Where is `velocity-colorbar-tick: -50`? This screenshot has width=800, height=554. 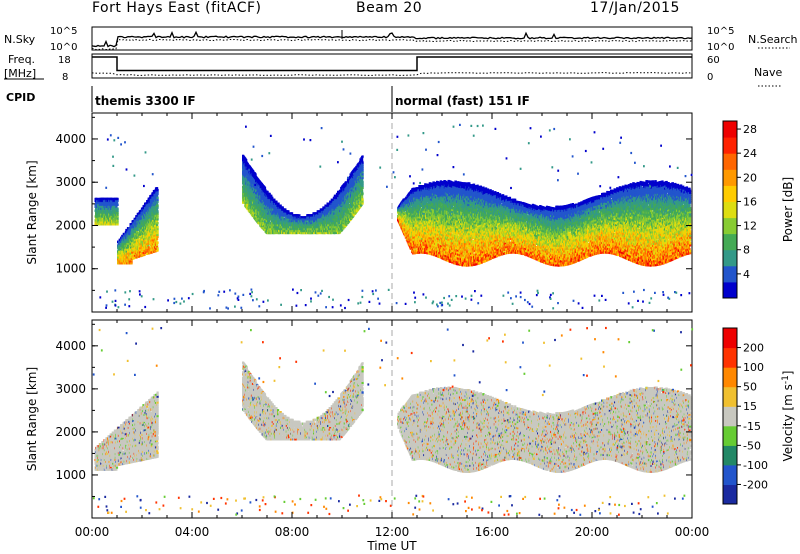 velocity-colorbar-tick: -50 is located at coordinates (752, 445).